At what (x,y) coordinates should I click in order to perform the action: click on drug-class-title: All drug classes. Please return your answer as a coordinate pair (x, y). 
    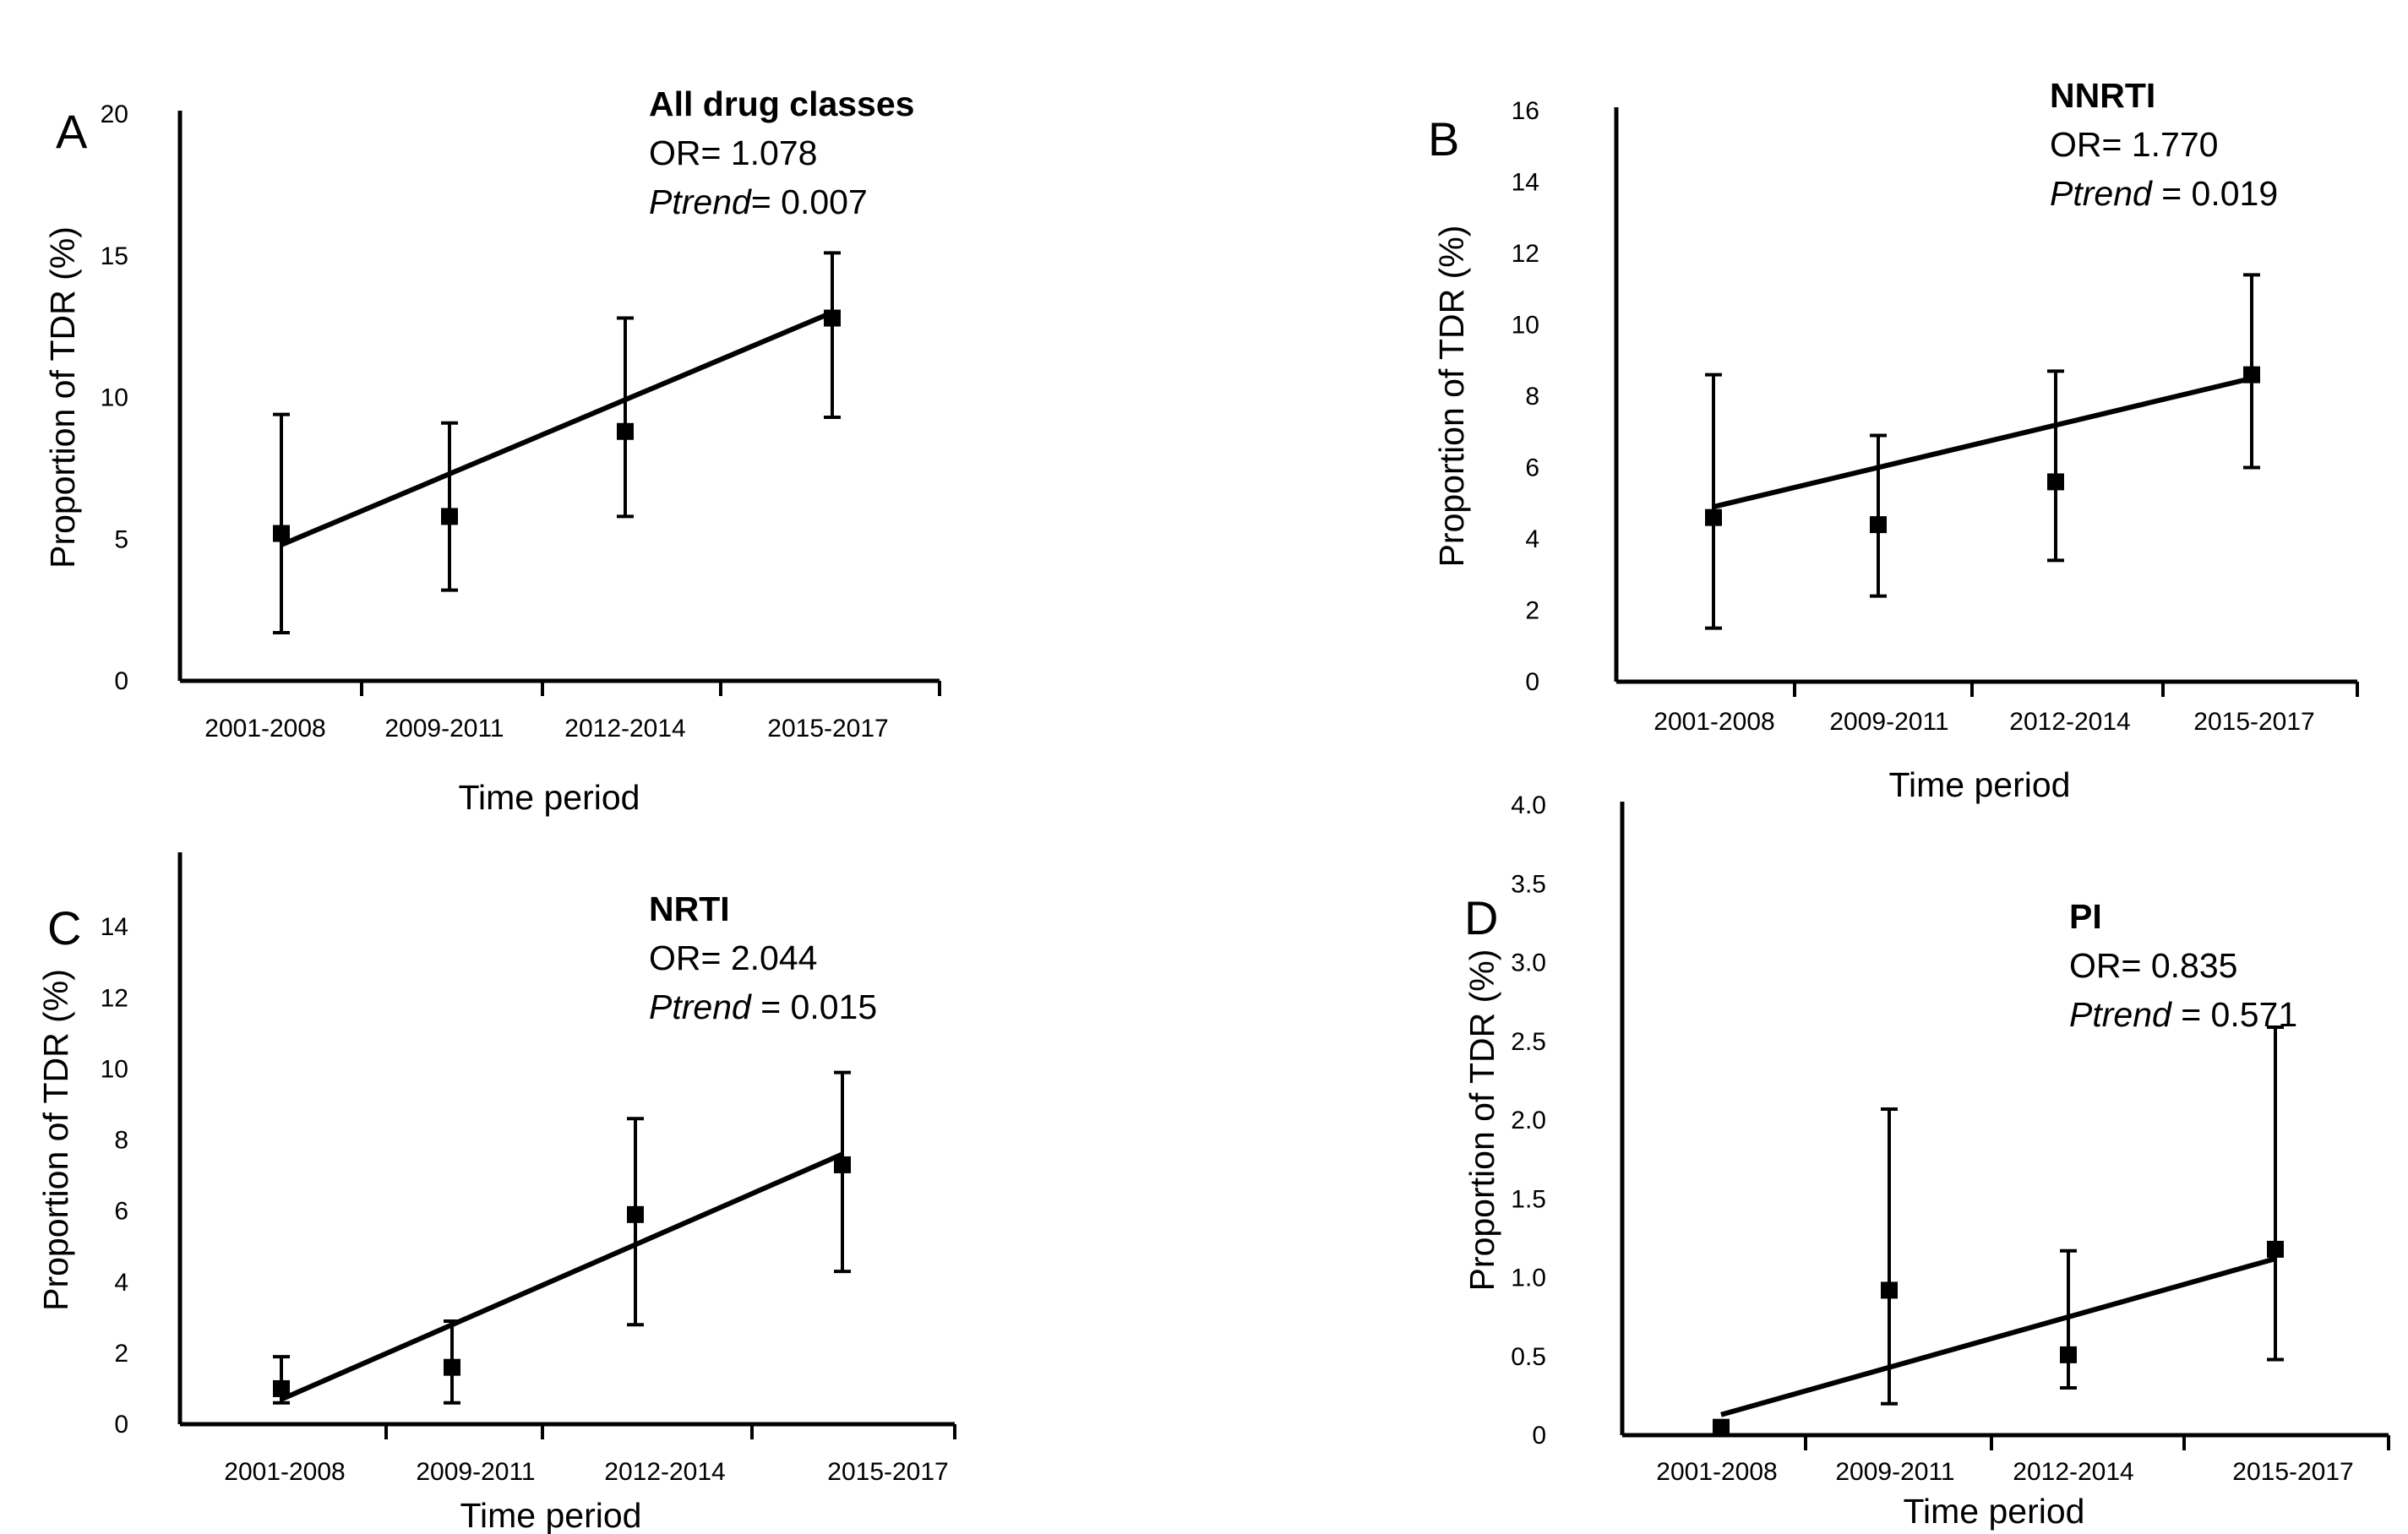
    Looking at the image, I should click on (781, 103).